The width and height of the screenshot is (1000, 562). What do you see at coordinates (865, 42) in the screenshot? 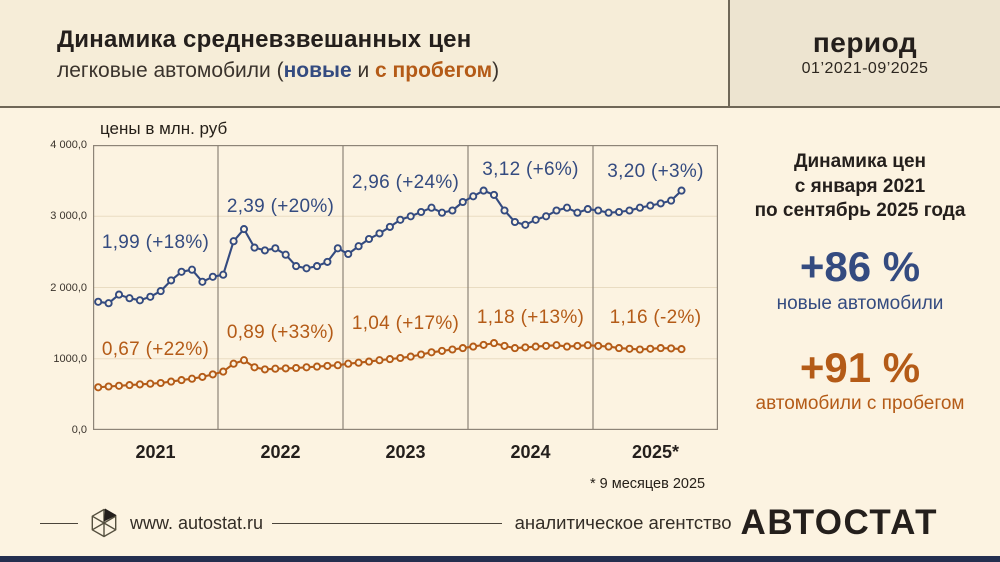
I see `period-label: период` at bounding box center [865, 42].